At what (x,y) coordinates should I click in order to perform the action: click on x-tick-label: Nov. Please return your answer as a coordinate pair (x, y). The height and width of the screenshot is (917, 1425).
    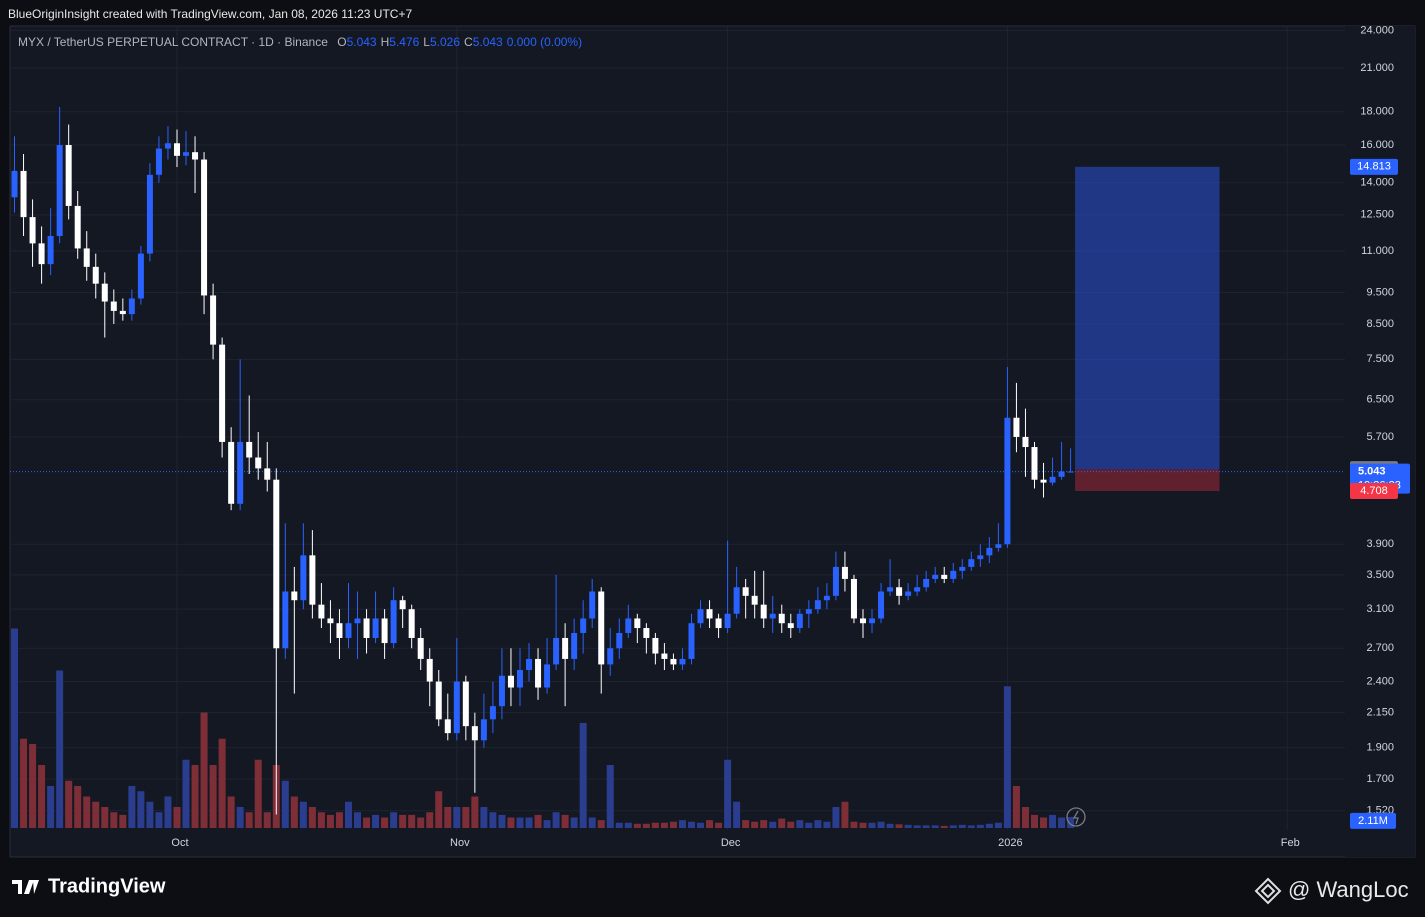
    Looking at the image, I should click on (460, 843).